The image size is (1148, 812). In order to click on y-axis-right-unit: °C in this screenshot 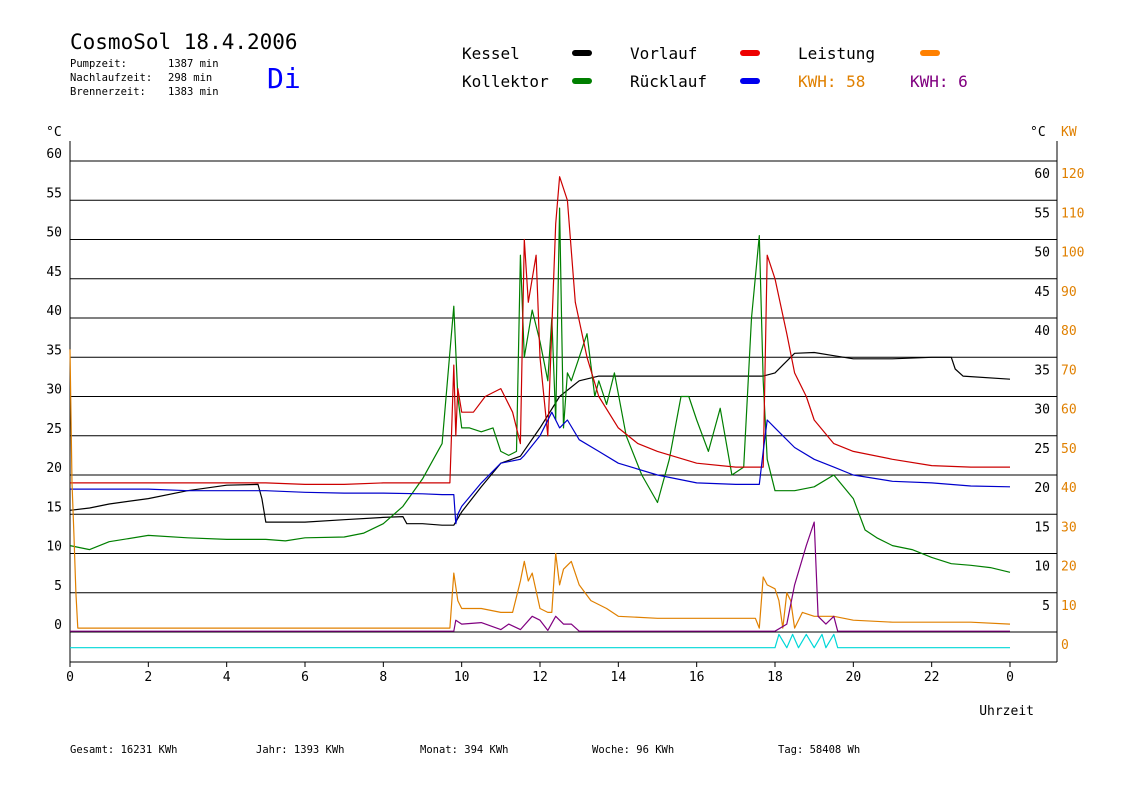, I will do `click(1038, 132)`.